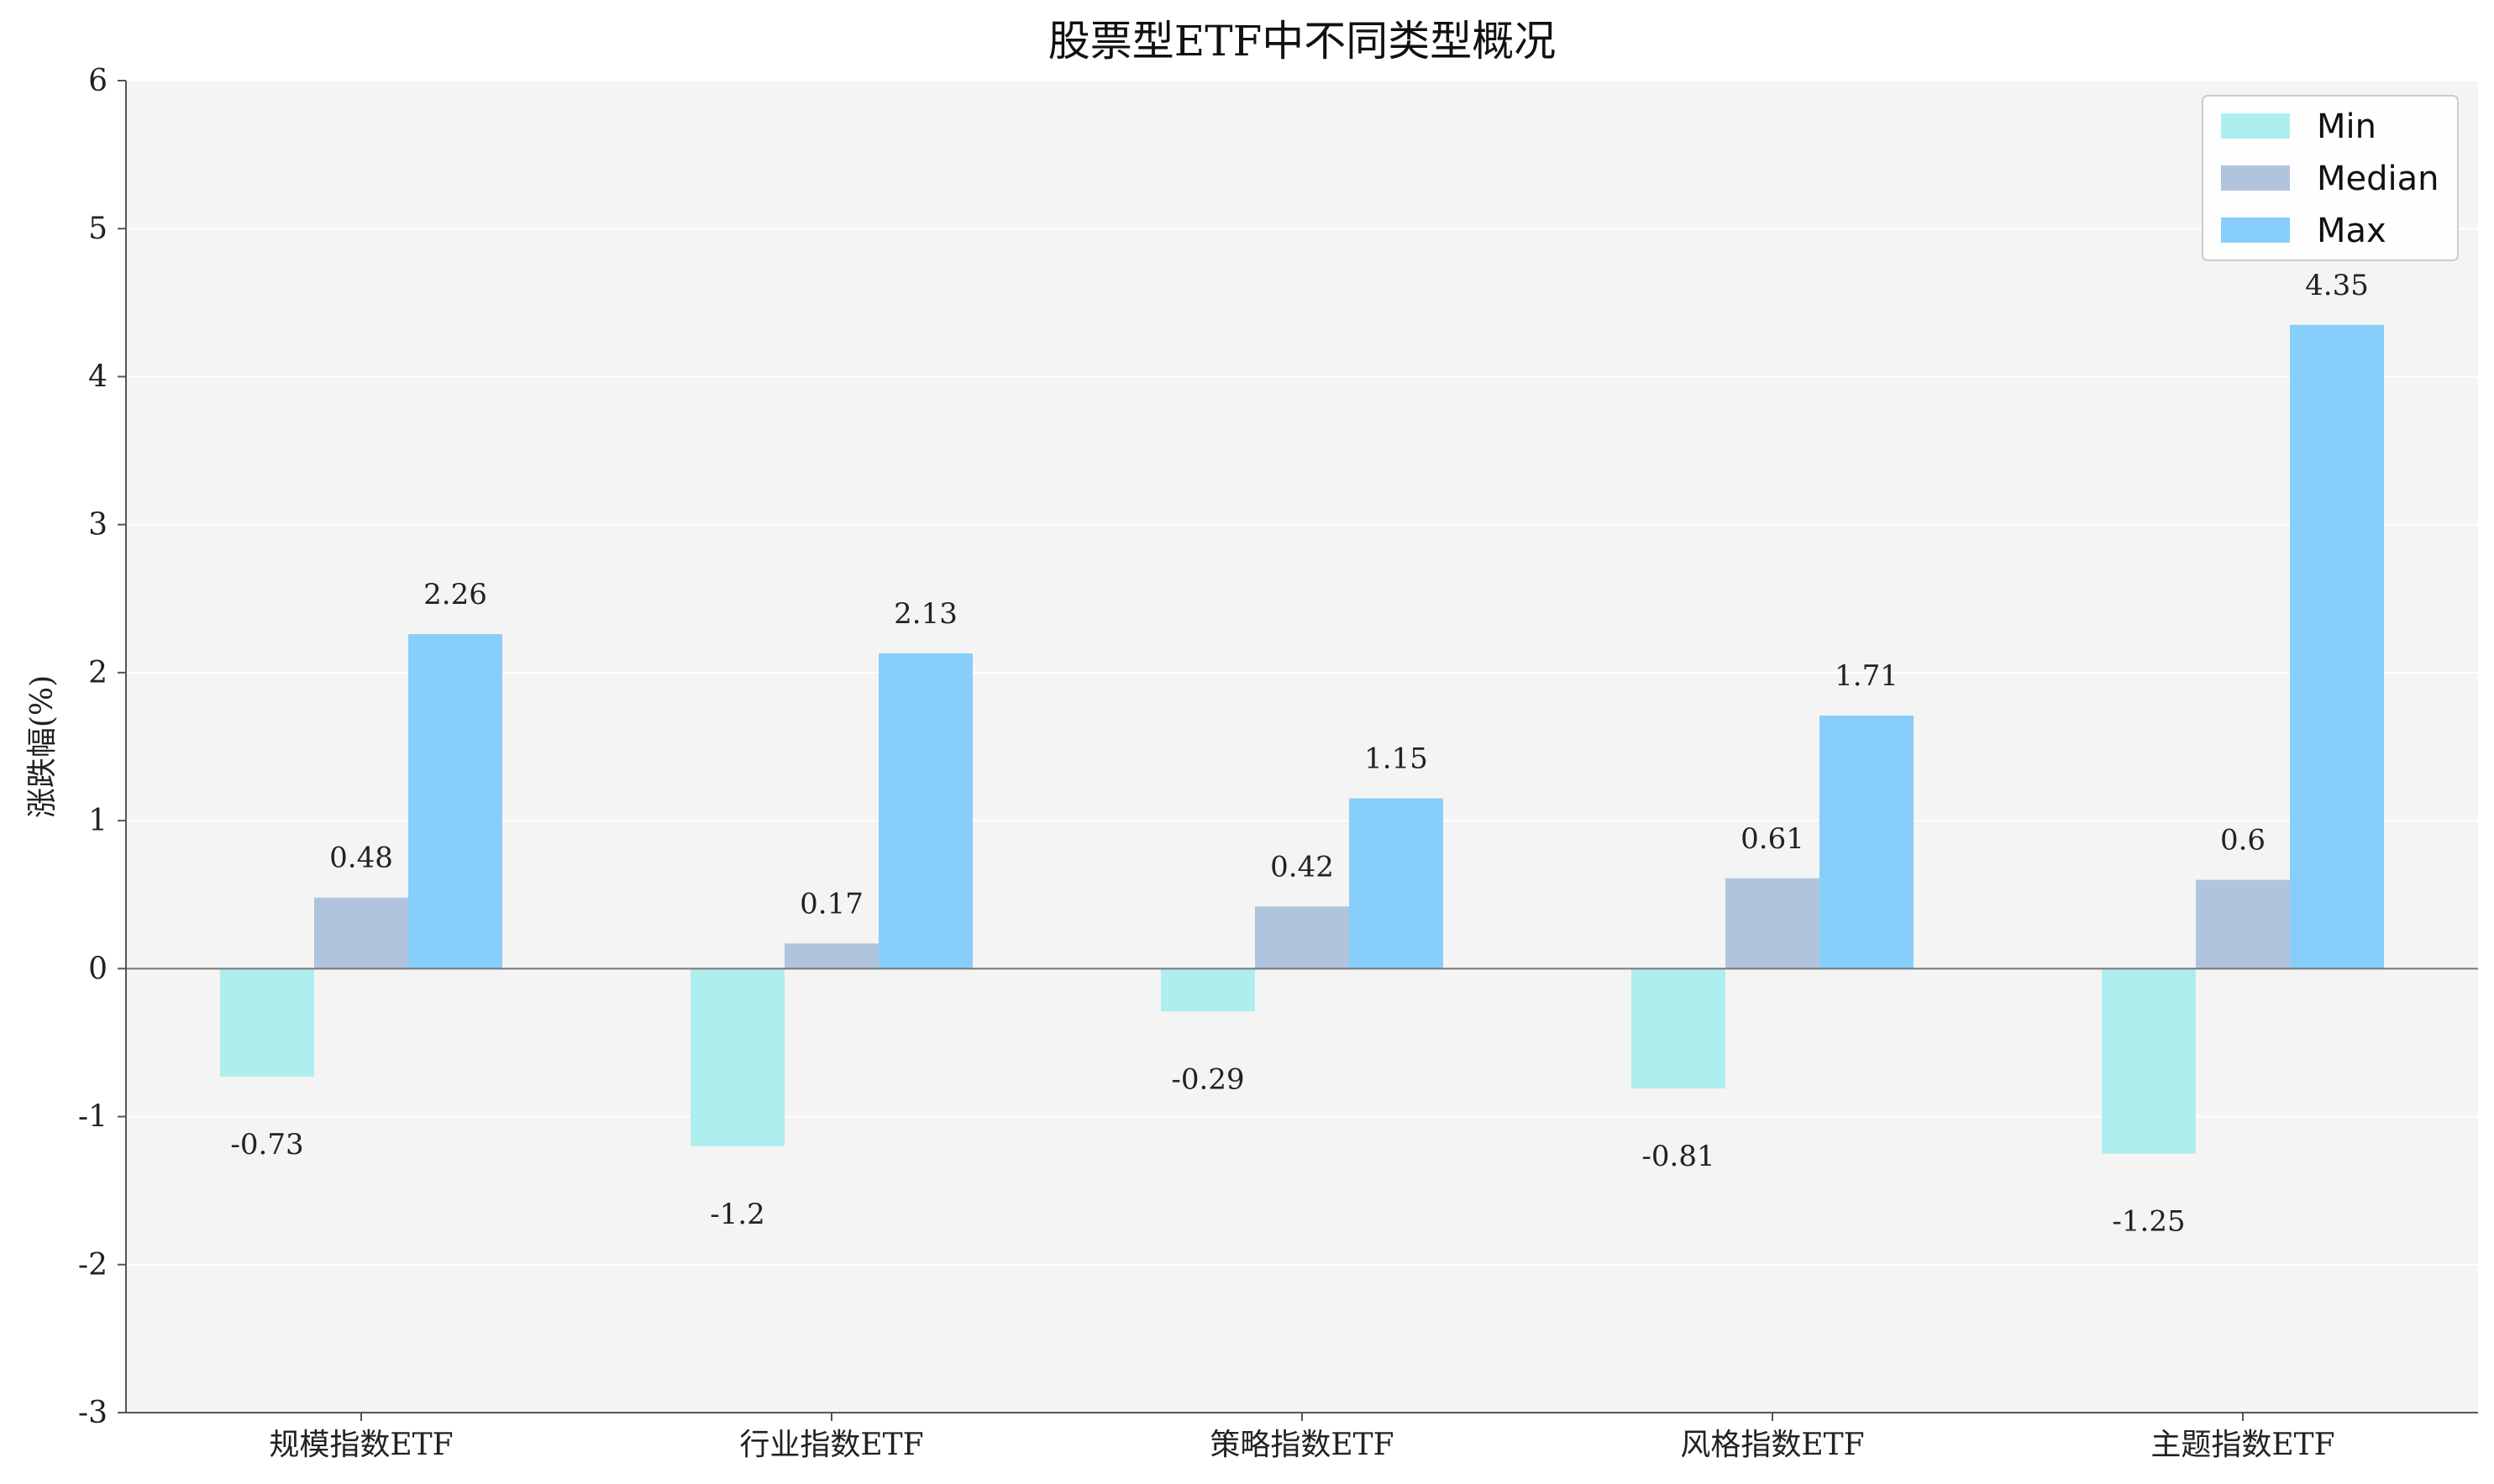 The width and height of the screenshot is (2494, 1484). Describe the element at coordinates (98, 377) in the screenshot. I see `y-tick-label: 4` at that location.